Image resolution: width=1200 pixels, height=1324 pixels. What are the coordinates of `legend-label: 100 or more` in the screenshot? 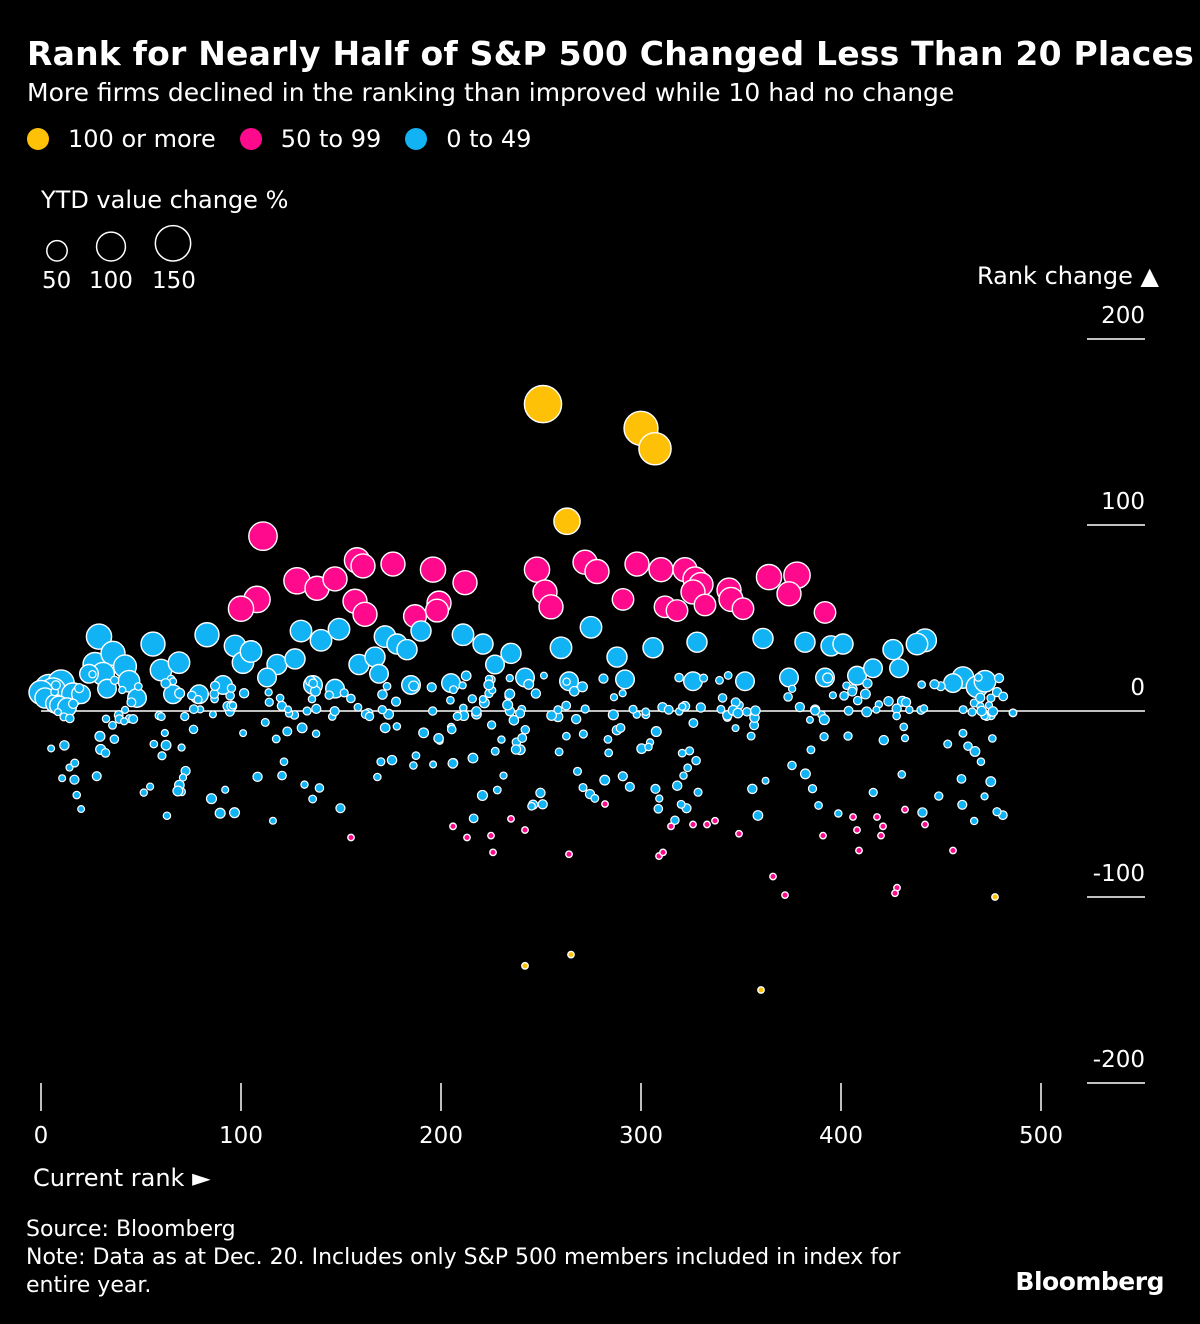 It's located at (142, 139).